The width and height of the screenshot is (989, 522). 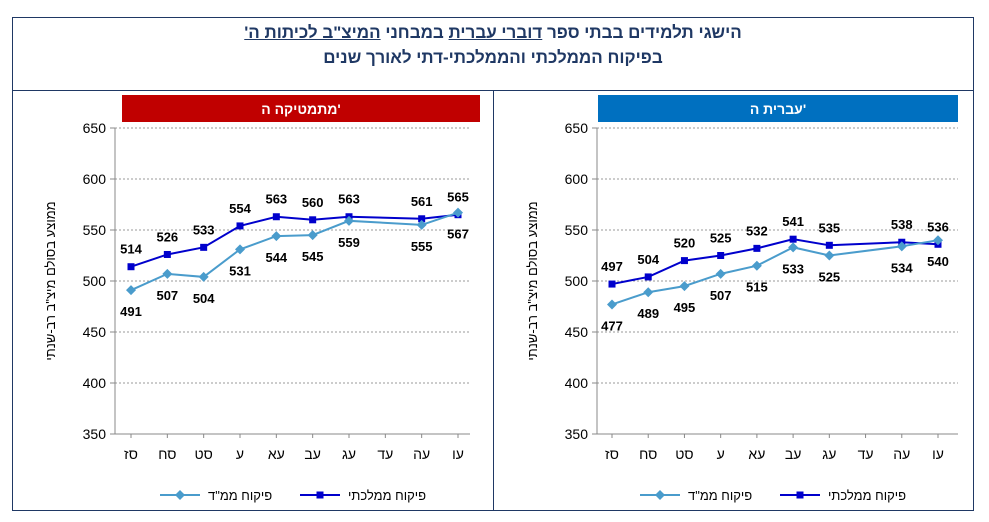 What do you see at coordinates (938, 261) in the screenshot?
I see `data-label: 540` at bounding box center [938, 261].